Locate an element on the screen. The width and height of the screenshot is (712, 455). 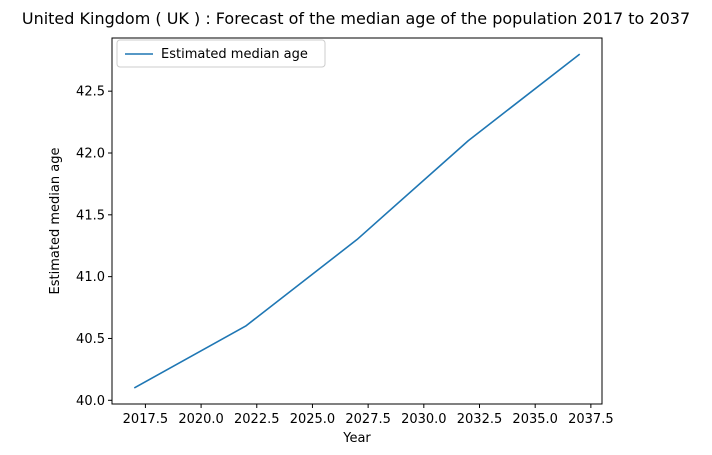
x-tick-label: 2030.0 is located at coordinates (424, 419).